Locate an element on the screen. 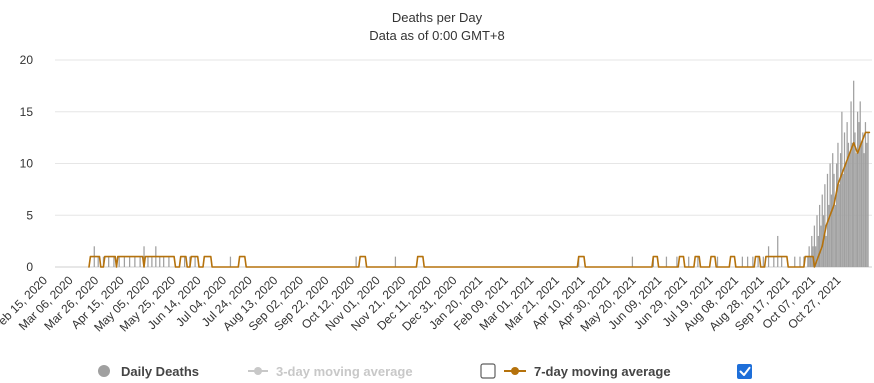 The height and width of the screenshot is (383, 874). legend-item-3-day-moving-average: 3-day moving average is located at coordinates (330, 371).